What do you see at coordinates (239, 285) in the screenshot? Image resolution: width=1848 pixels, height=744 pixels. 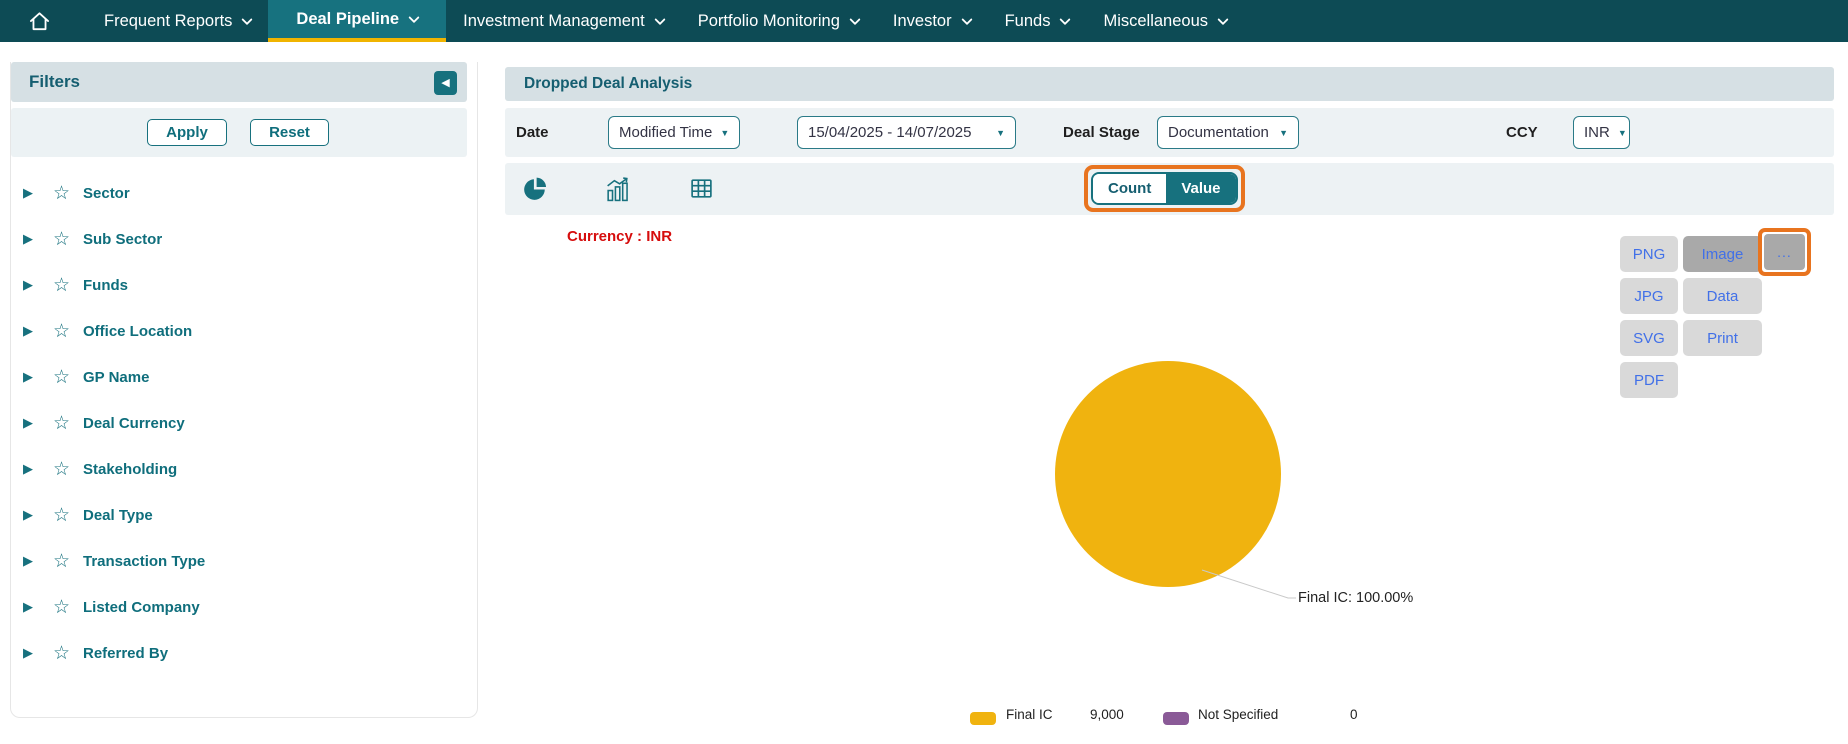 I see `filter-row-funds: ▶ ☆ Funds` at bounding box center [239, 285].